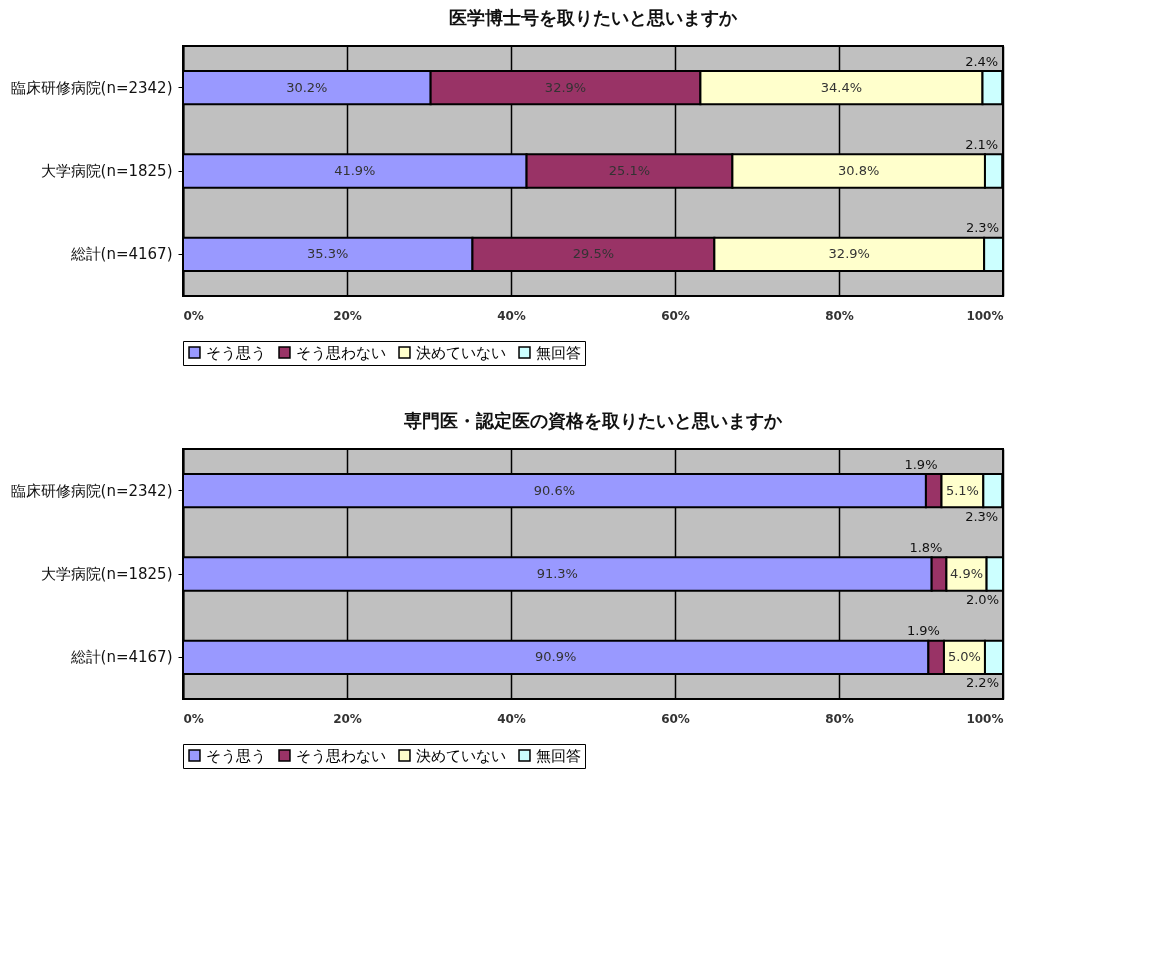 The height and width of the screenshot is (957, 1164). What do you see at coordinates (859, 170) in the screenshot?
I see `data-label: 30.8%` at bounding box center [859, 170].